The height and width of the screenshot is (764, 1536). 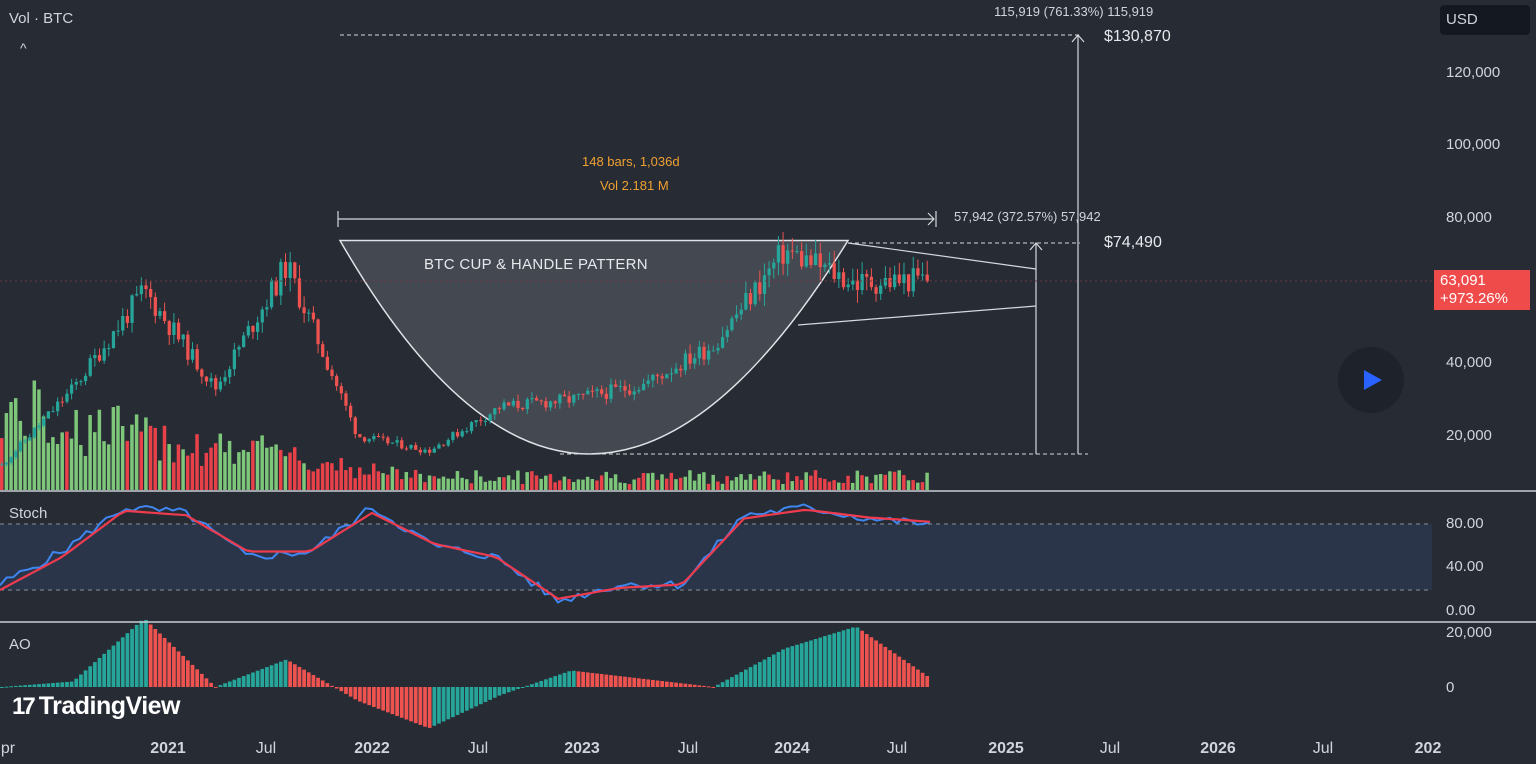 What do you see at coordinates (932, 219) in the screenshot?
I see `arrow-right-icon` at bounding box center [932, 219].